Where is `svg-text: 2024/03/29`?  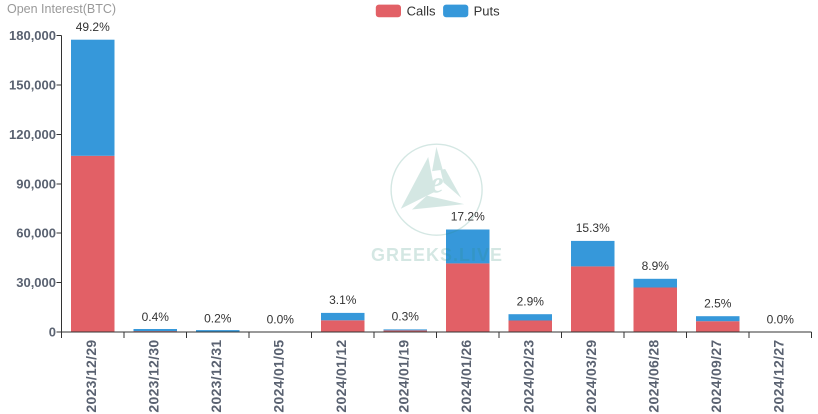
svg-text: 2024/03/29 is located at coordinates (591, 376).